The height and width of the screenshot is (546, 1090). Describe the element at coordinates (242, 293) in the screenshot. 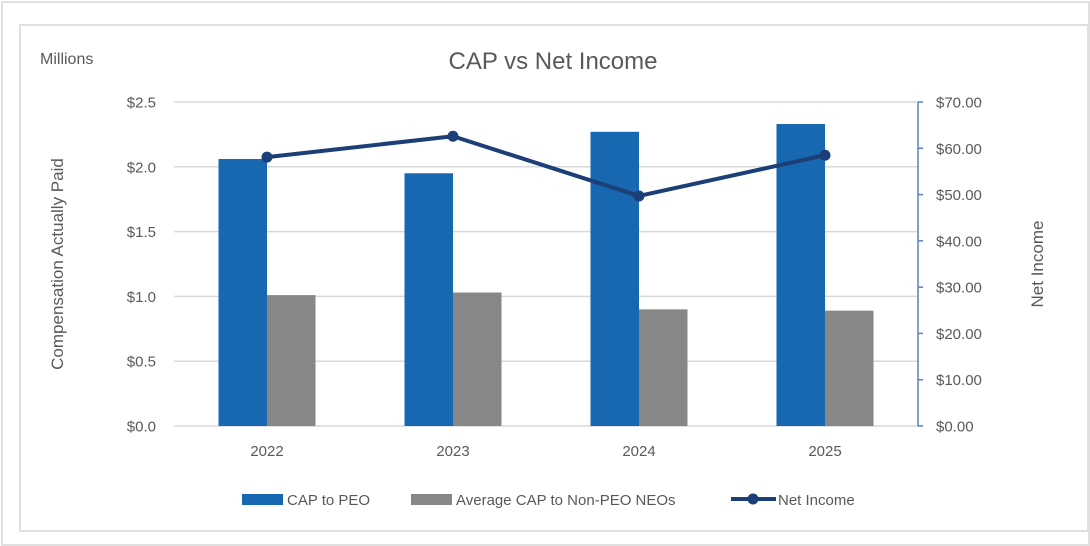

I see `bar-cap-to-peo-2022` at that location.